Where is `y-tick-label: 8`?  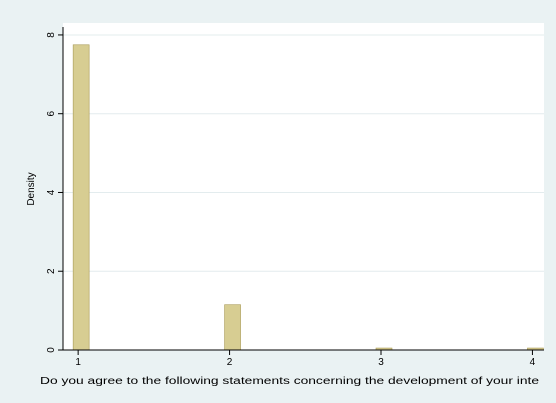 y-tick-label: 8 is located at coordinates (51, 35).